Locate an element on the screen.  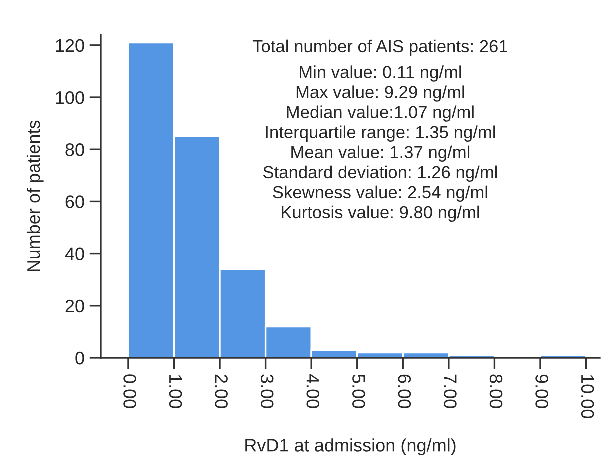
x-axis-title: RvD1 at admission (ng/ml) is located at coordinates (351, 447).